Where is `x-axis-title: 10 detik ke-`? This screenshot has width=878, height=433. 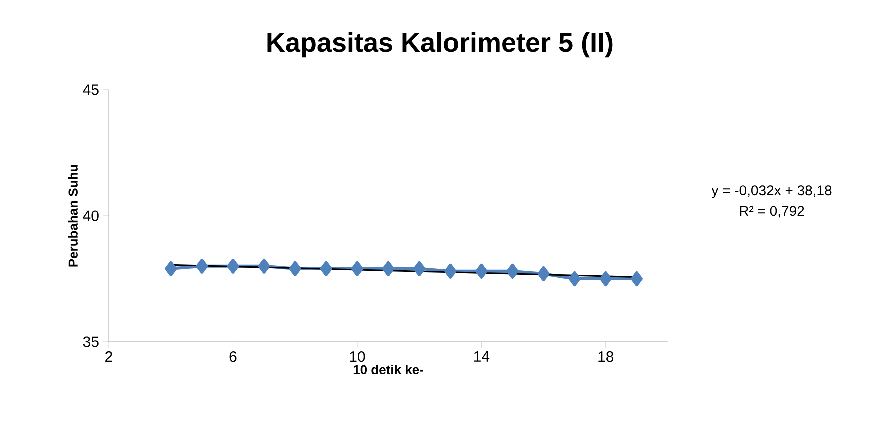 x-axis-title: 10 detik ke- is located at coordinates (389, 369).